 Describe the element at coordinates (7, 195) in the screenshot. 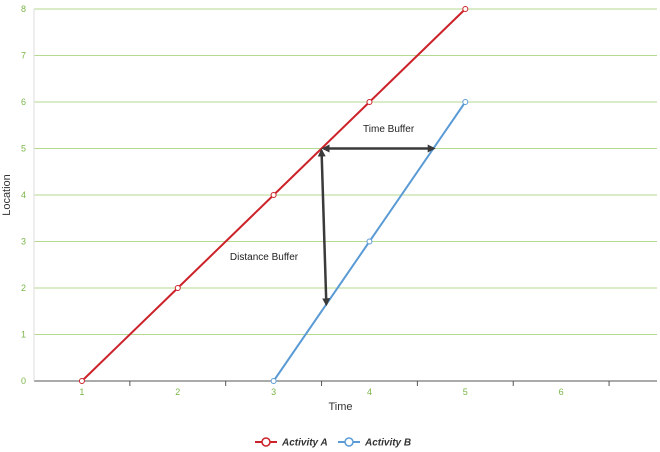

I see `y-axis-title: Location` at that location.